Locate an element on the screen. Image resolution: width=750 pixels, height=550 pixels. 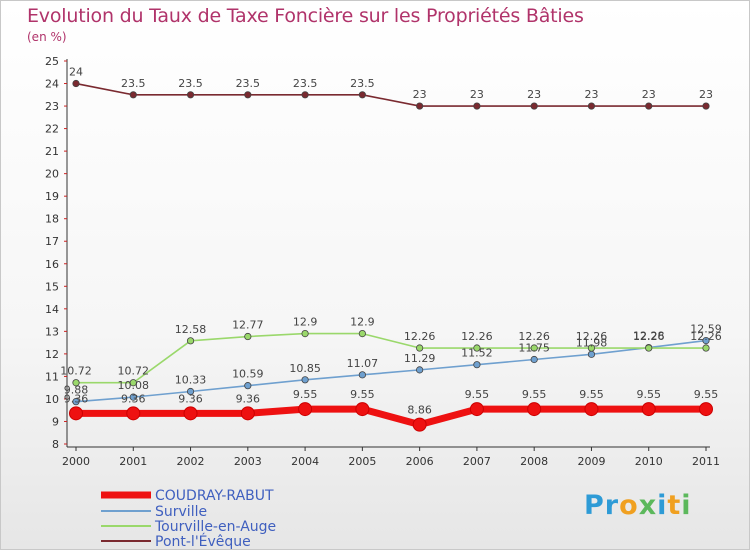
y-tick-label: 19 is located at coordinates (52, 196).